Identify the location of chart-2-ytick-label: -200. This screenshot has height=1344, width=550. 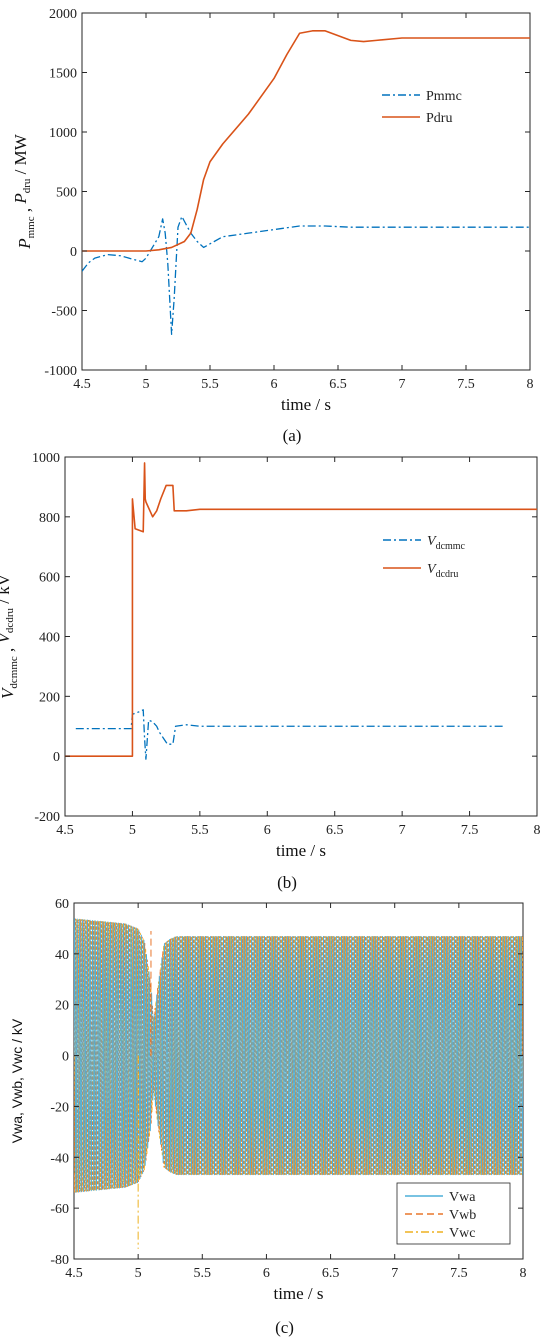
(47, 817).